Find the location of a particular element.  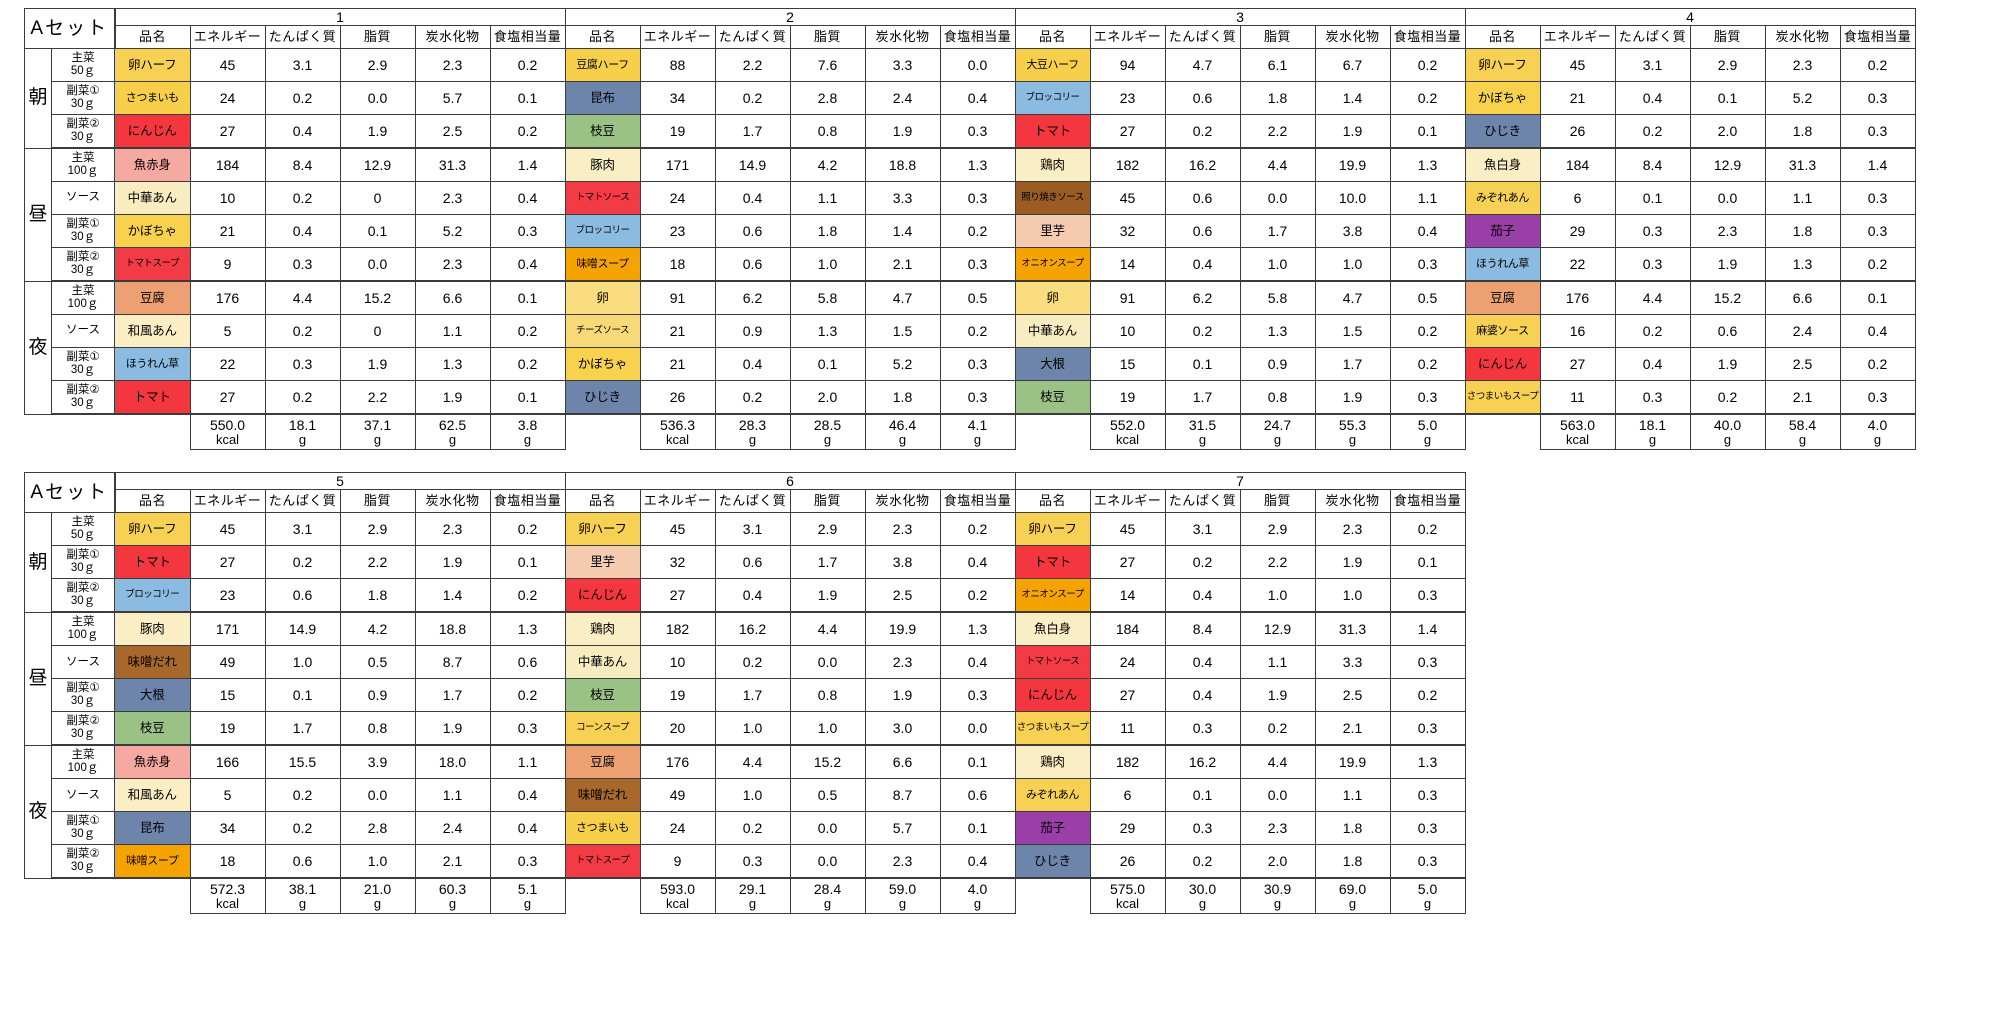

nutrient-value-2: 1.3 is located at coordinates (1277, 331).